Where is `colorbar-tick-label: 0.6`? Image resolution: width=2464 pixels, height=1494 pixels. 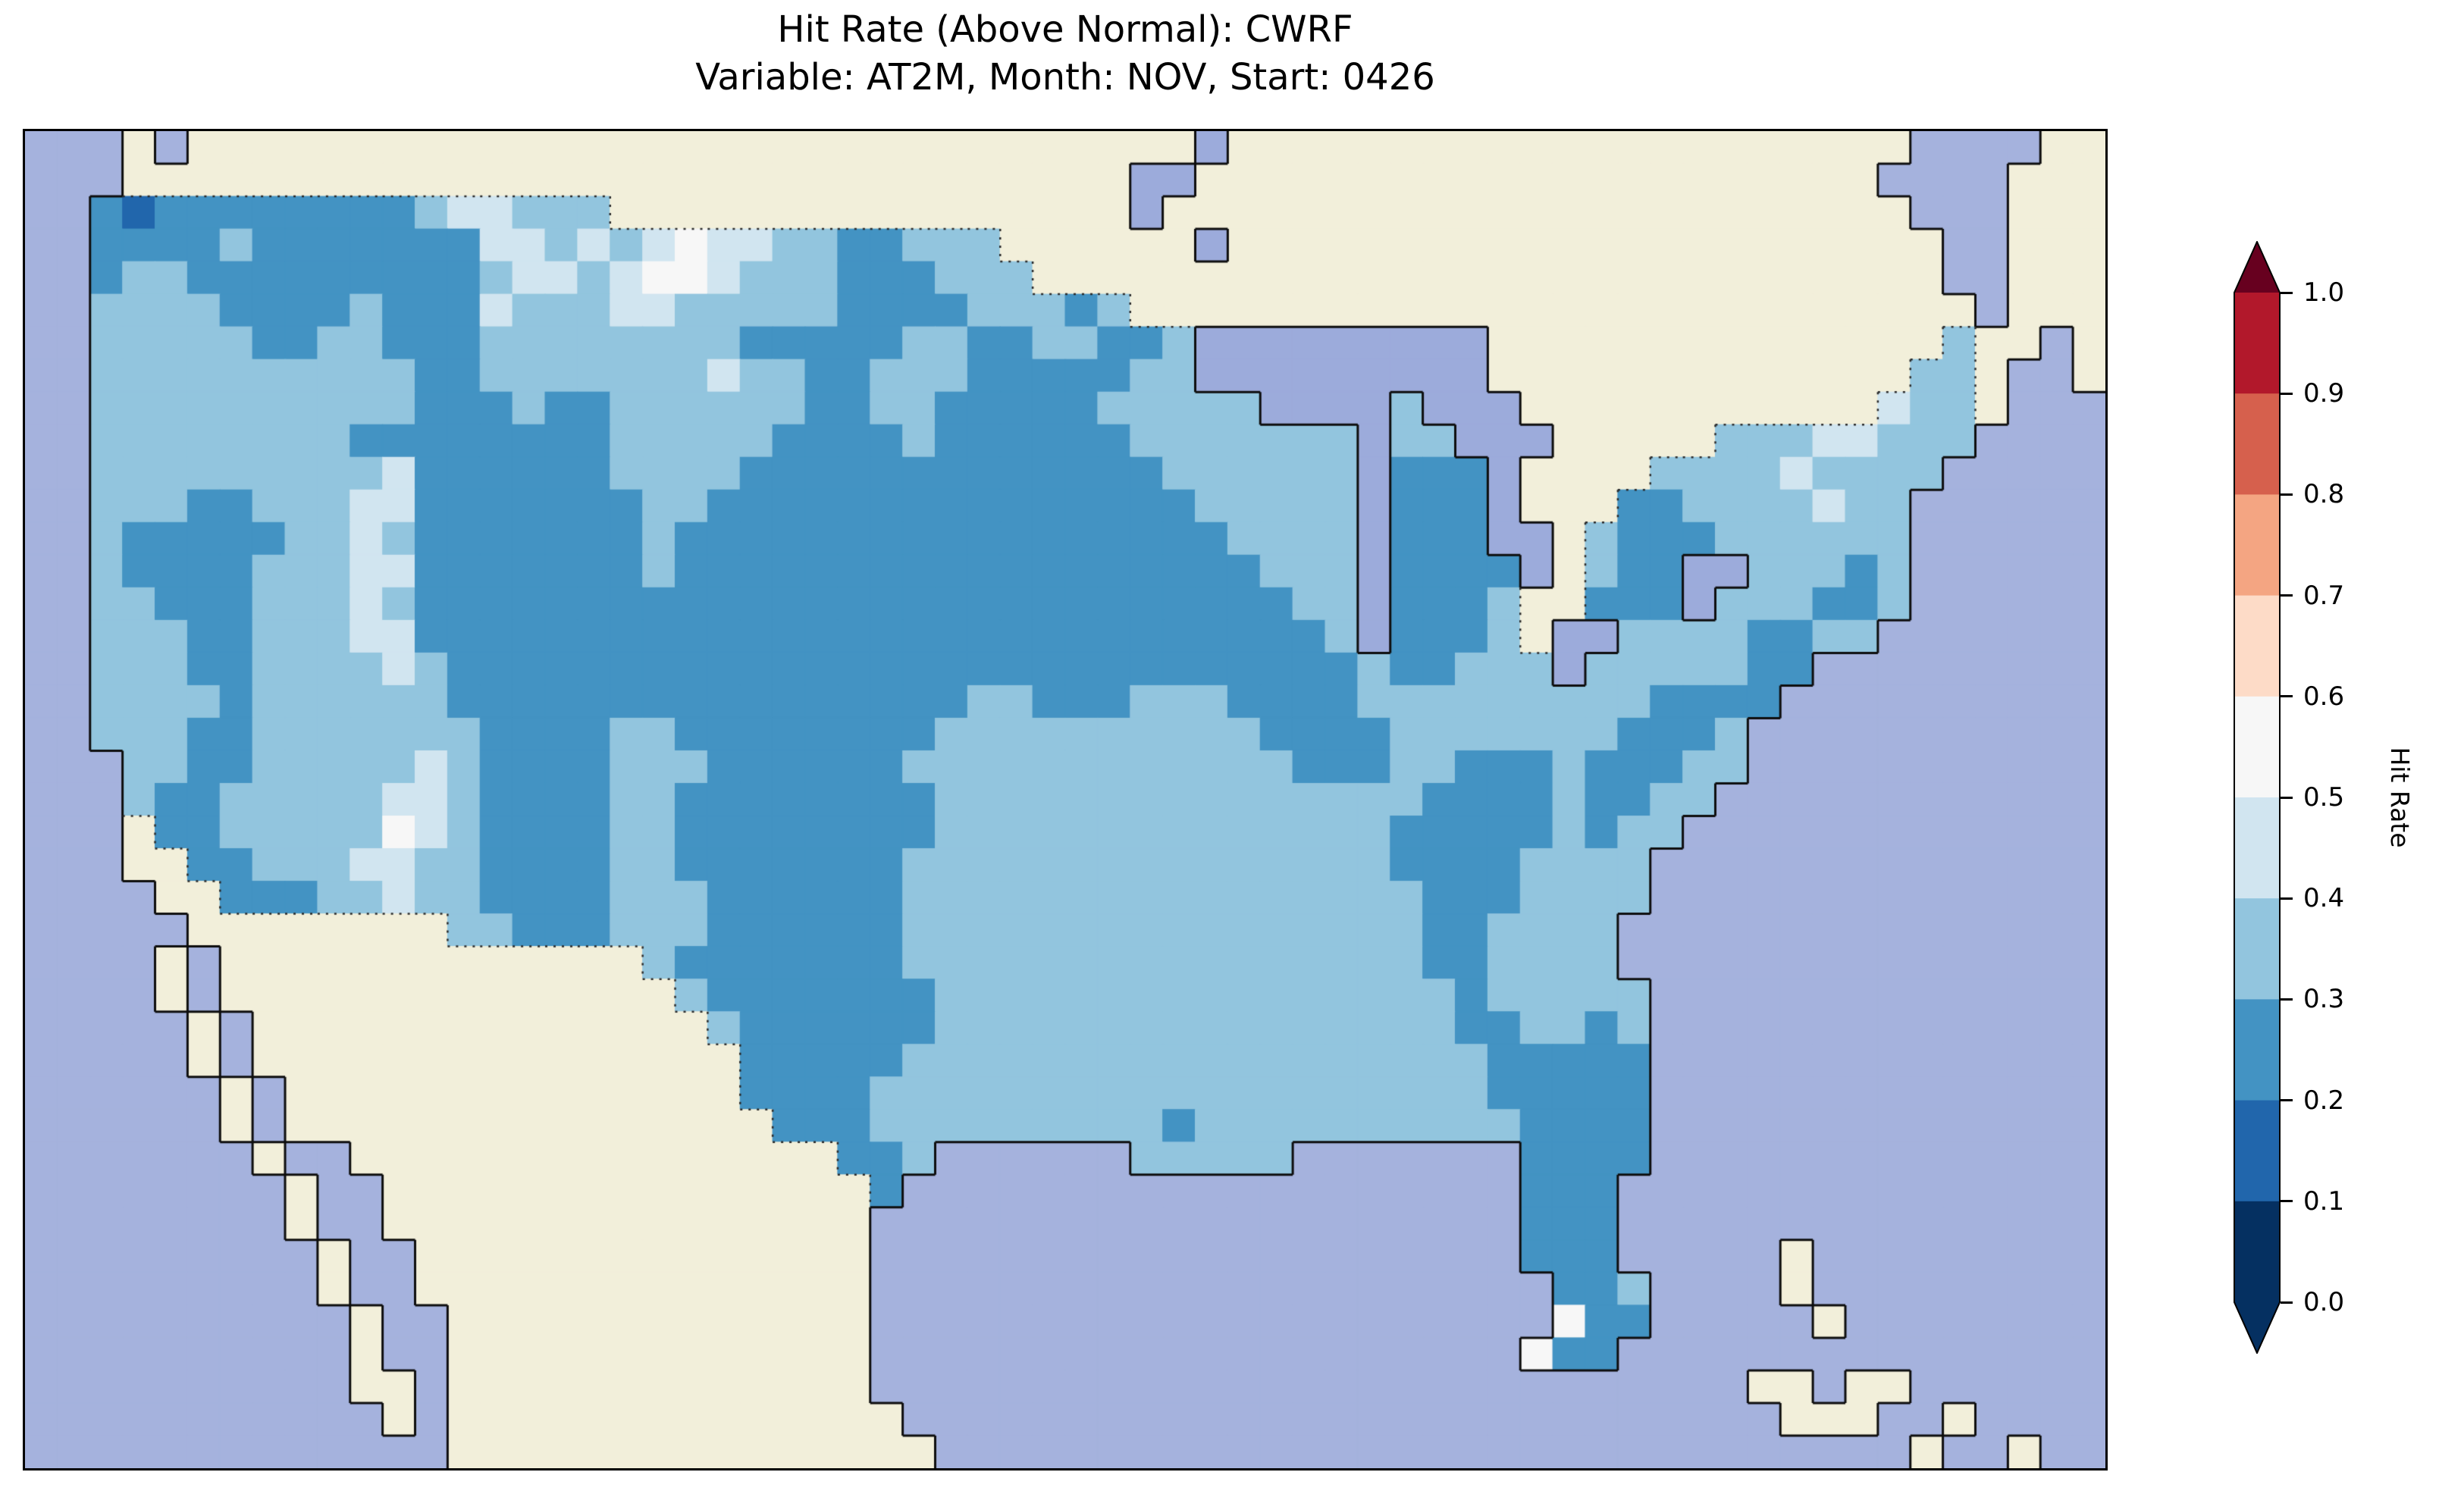
colorbar-tick-label: 0.6 is located at coordinates (2324, 696).